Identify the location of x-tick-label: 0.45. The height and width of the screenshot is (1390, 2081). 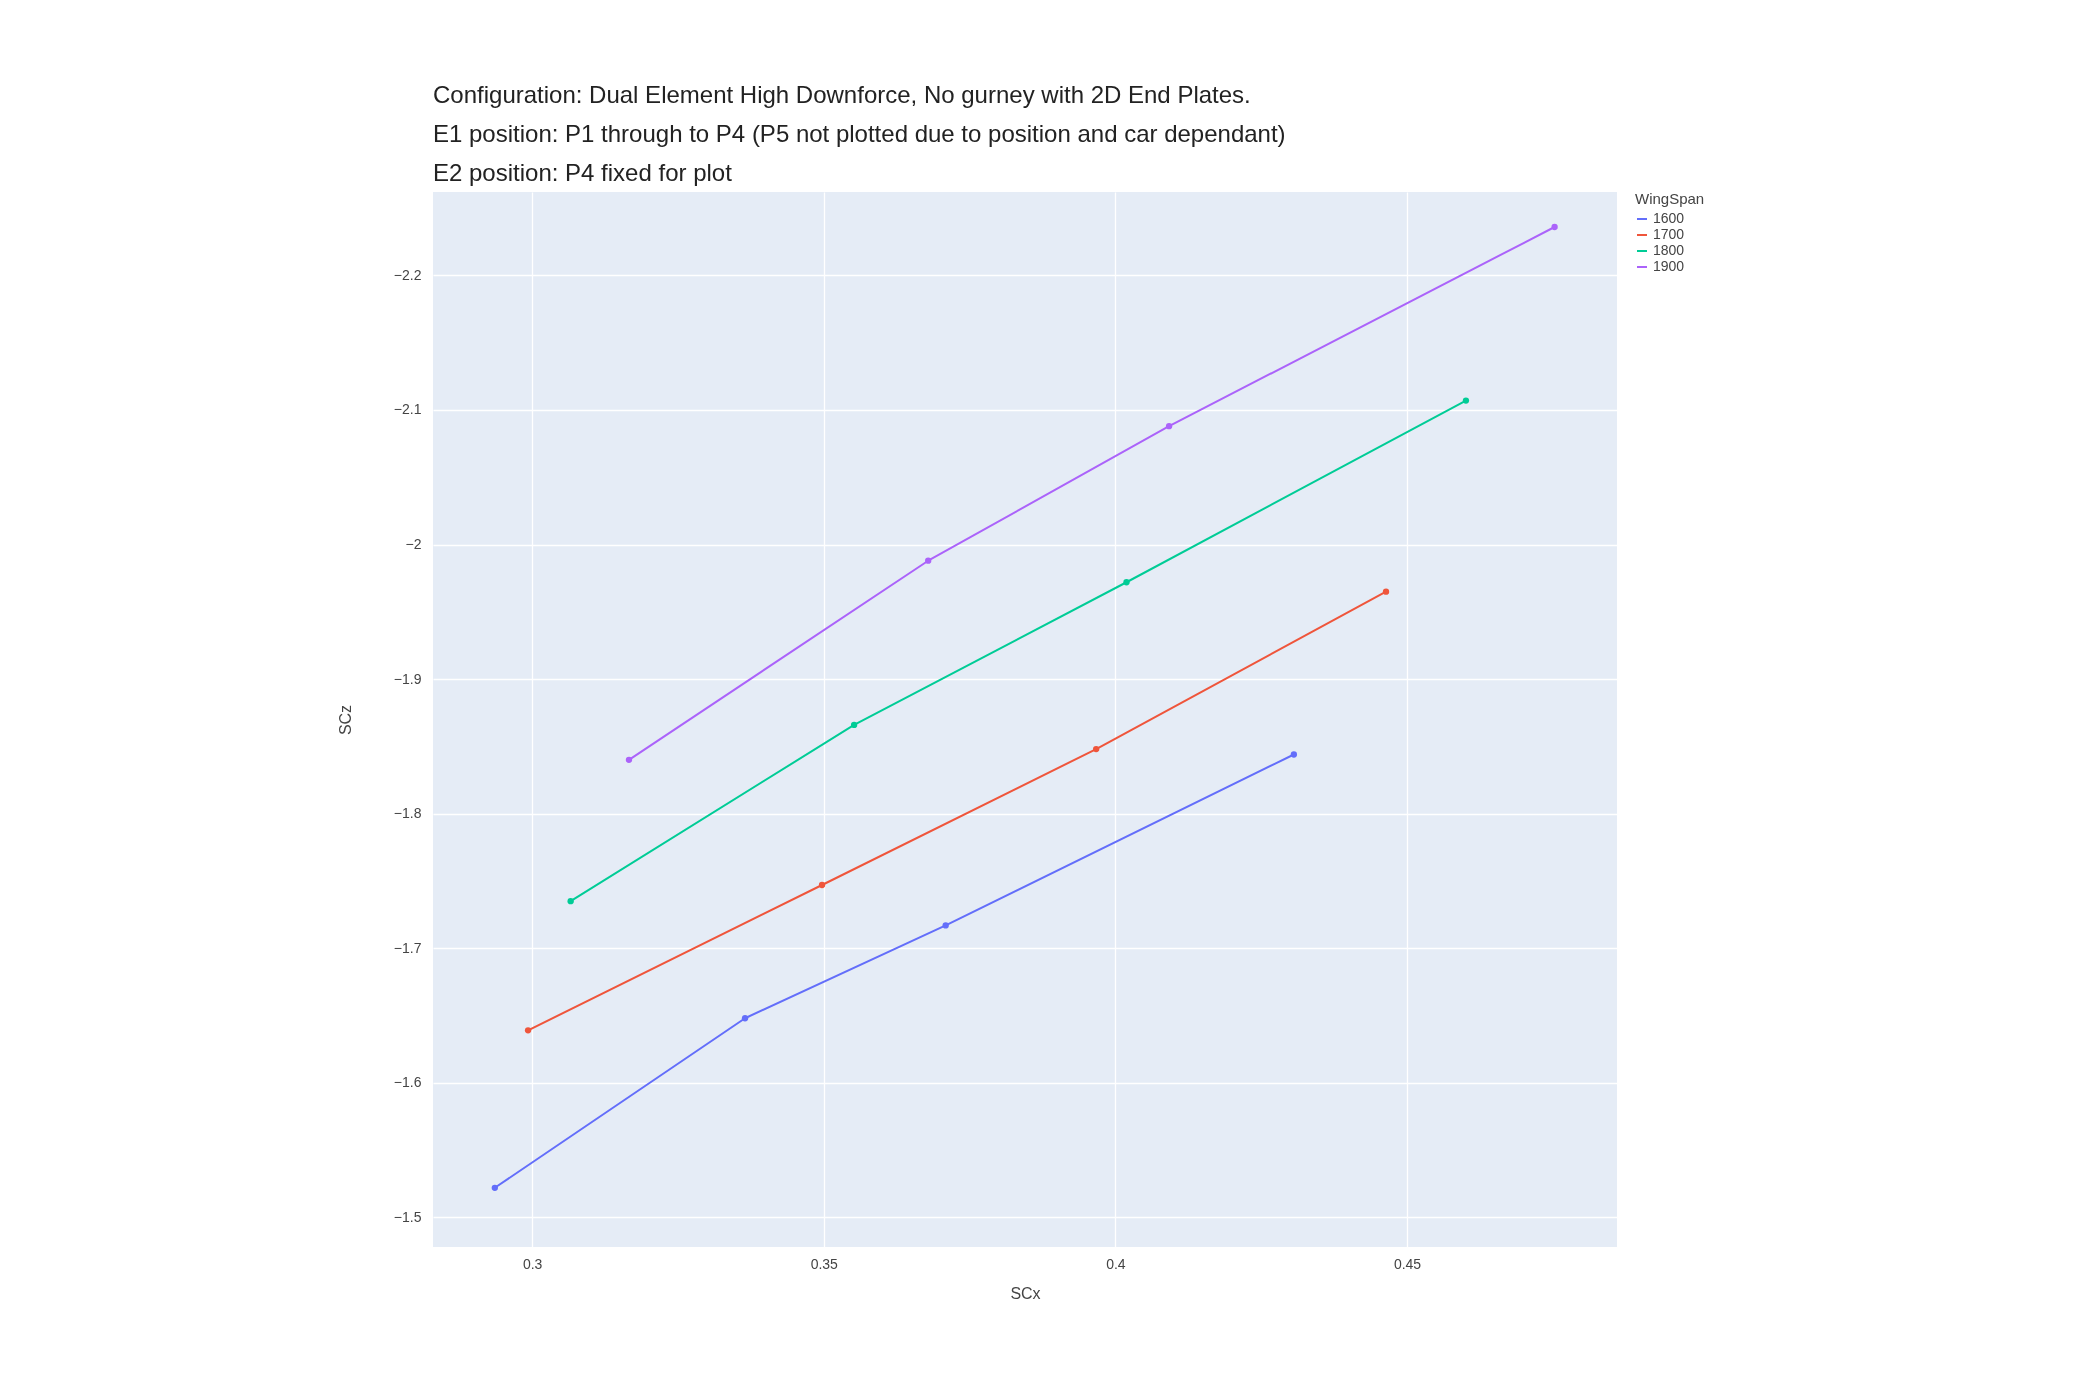
(1407, 1263).